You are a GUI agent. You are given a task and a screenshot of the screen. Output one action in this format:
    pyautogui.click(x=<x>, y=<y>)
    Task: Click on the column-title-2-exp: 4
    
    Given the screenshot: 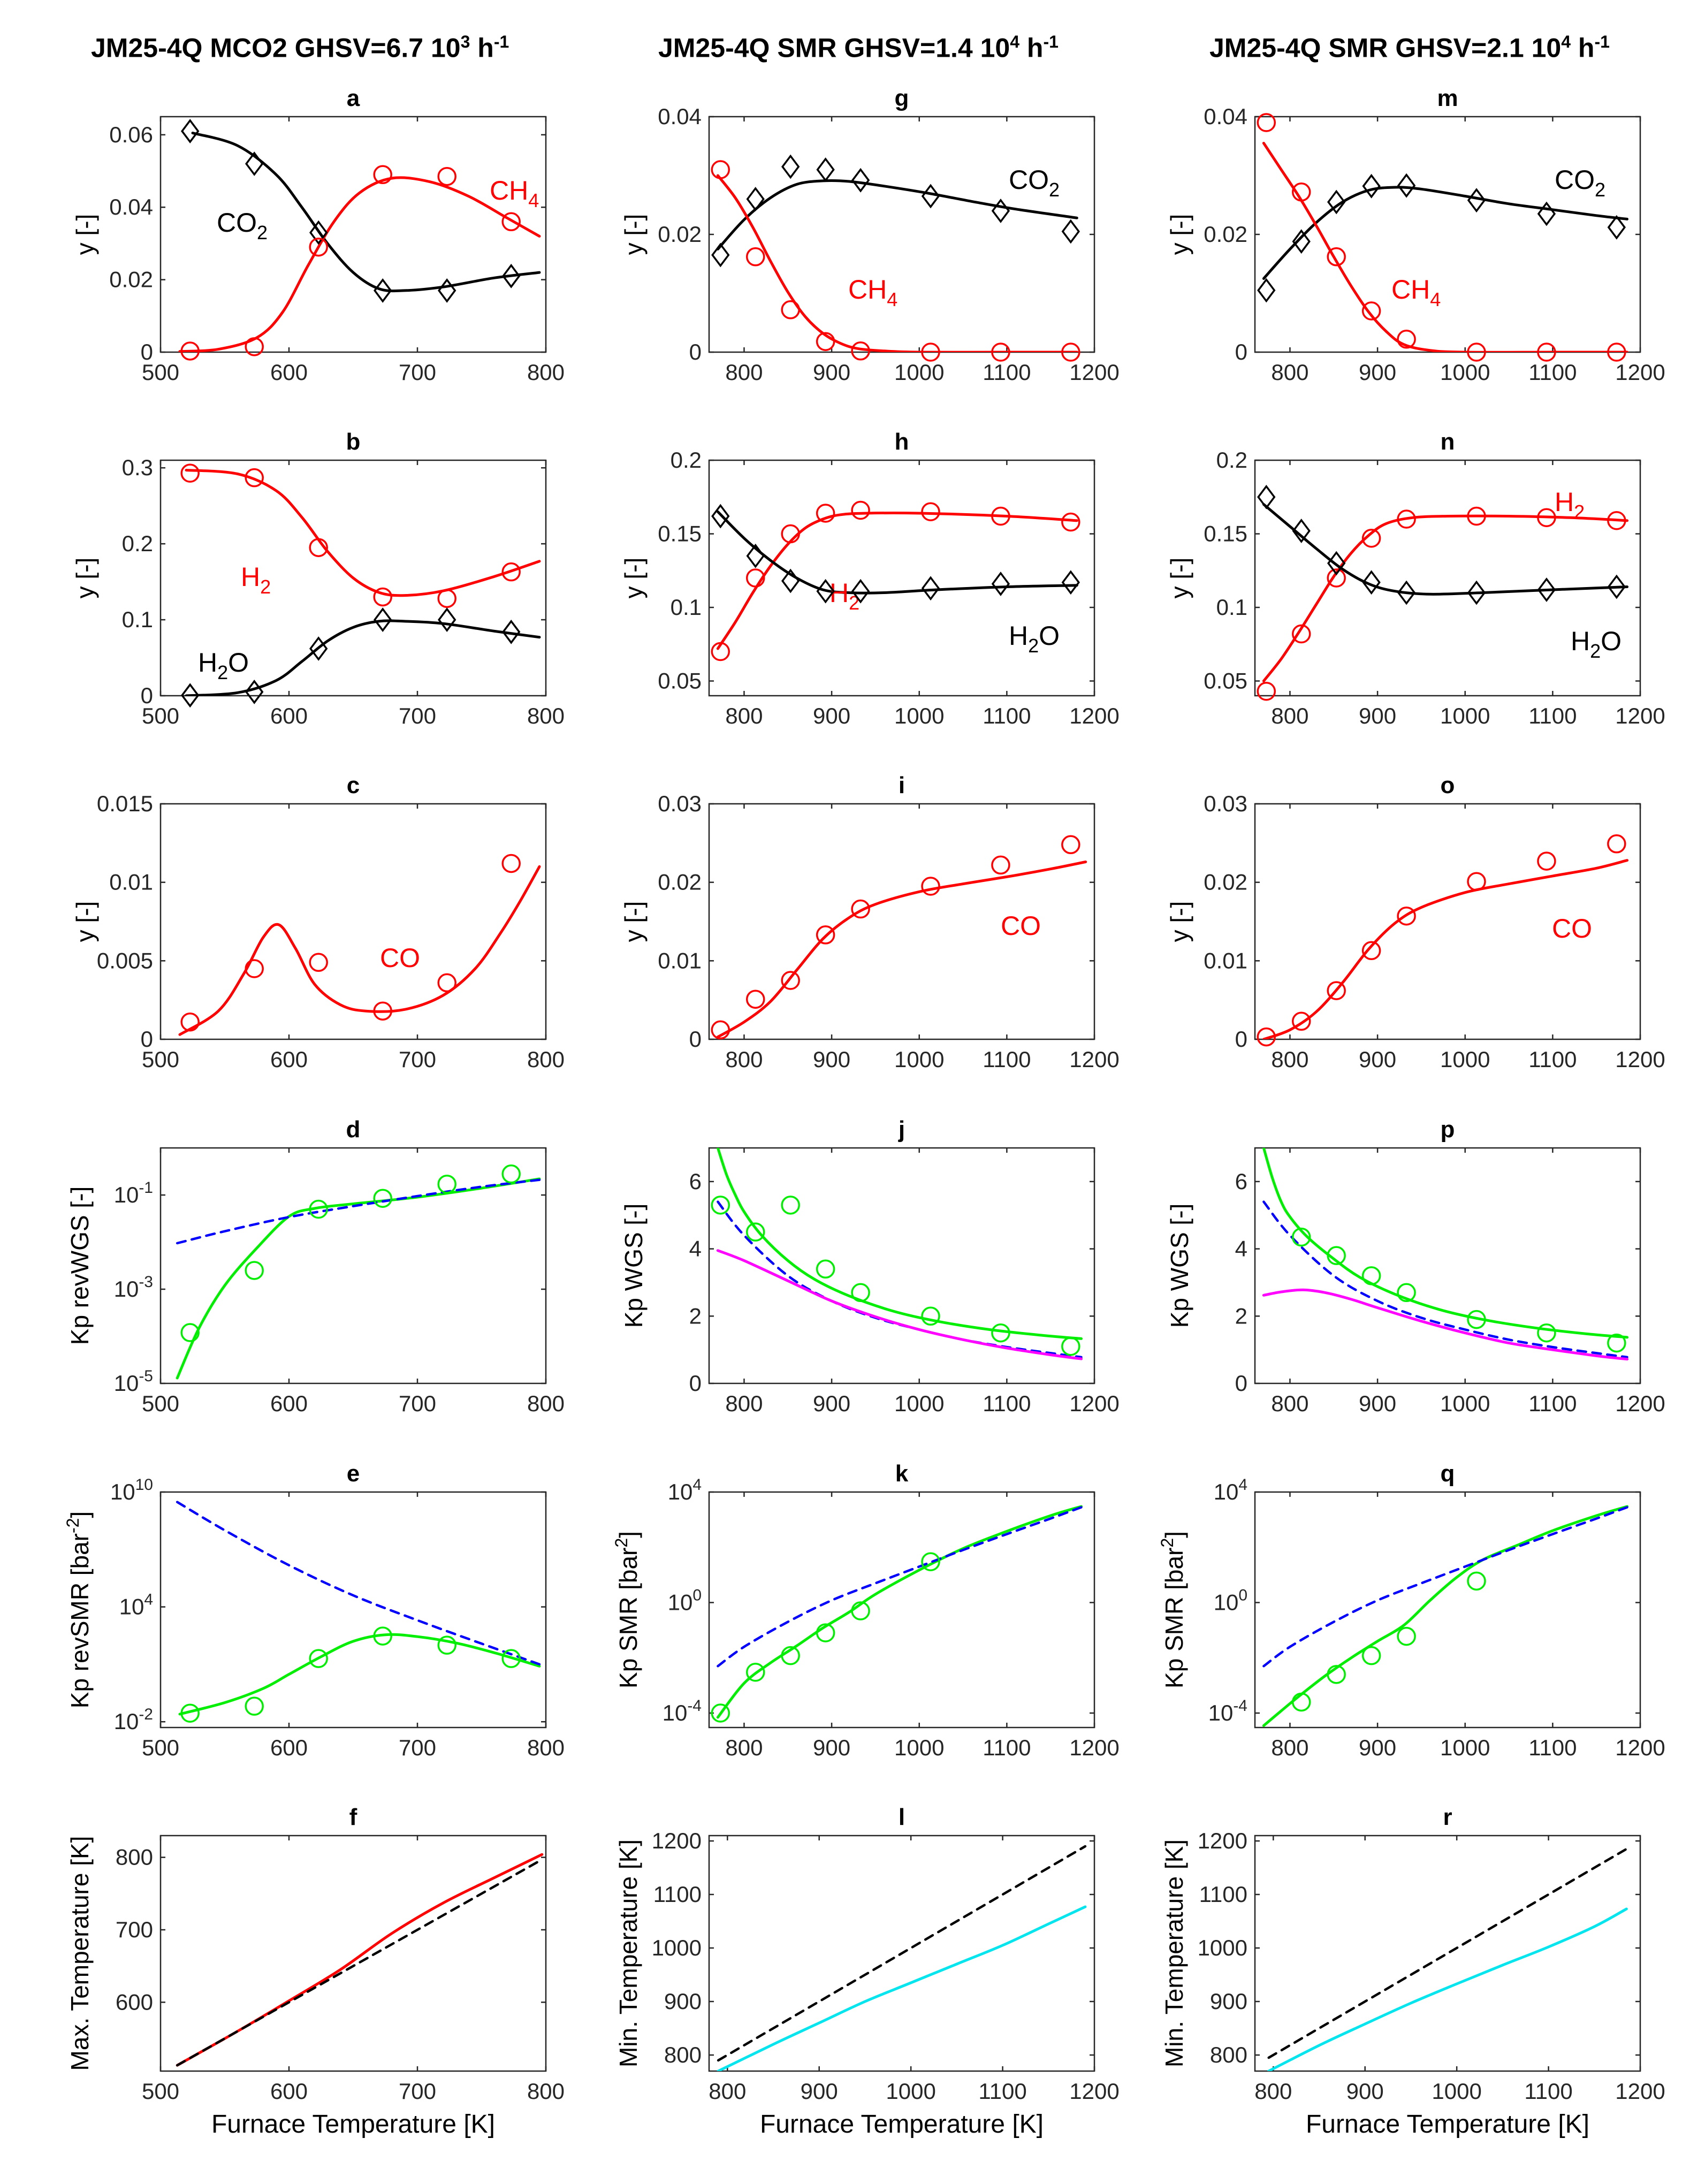 What is the action you would take?
    pyautogui.click(x=1015, y=41)
    